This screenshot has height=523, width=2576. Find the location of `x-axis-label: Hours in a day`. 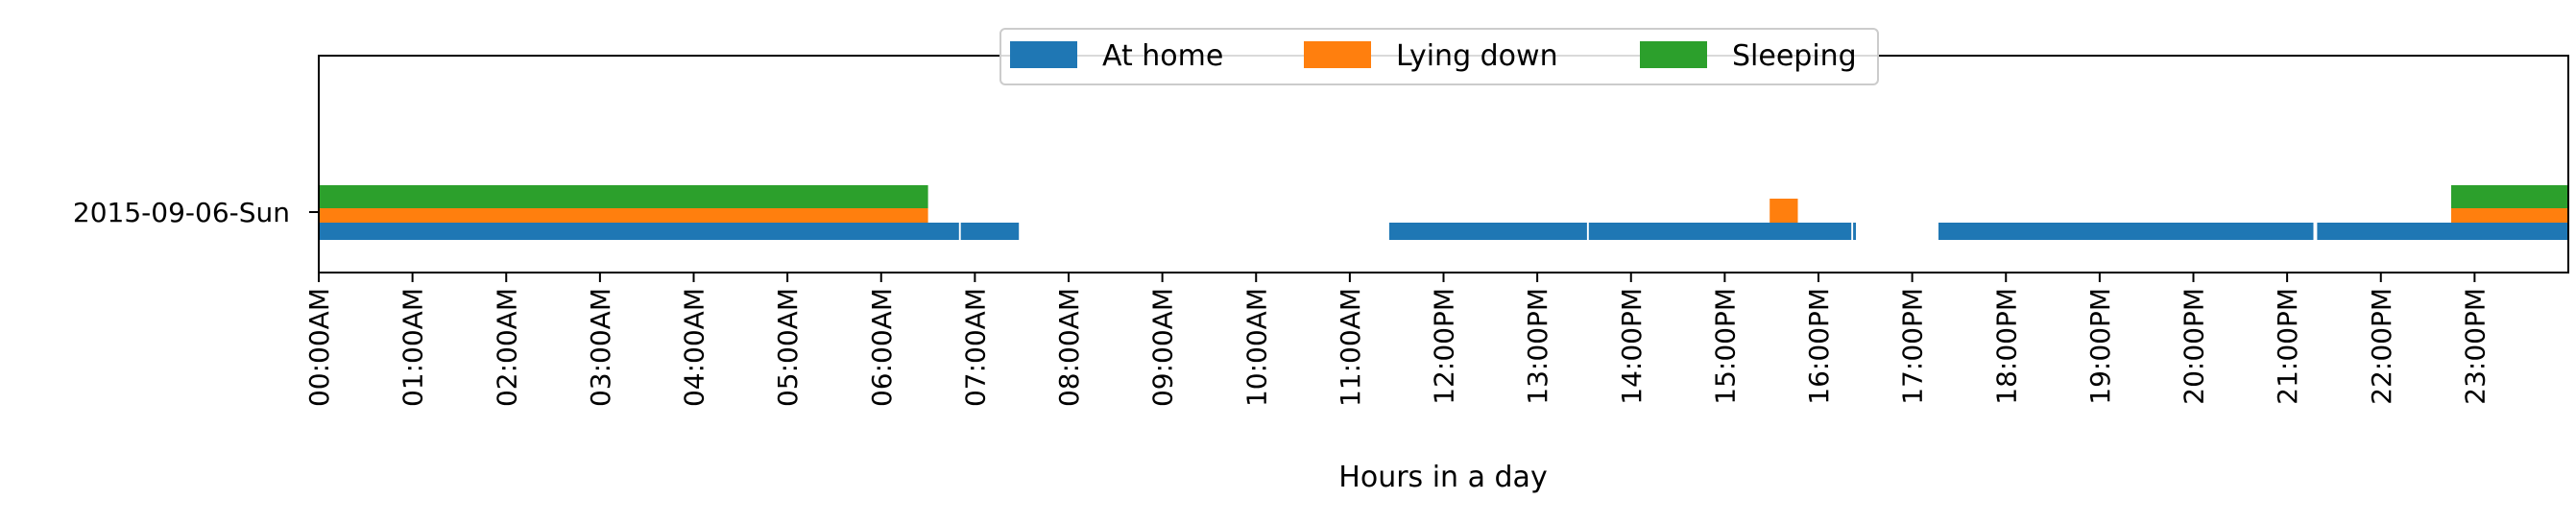

x-axis-label: Hours in a day is located at coordinates (1442, 478).